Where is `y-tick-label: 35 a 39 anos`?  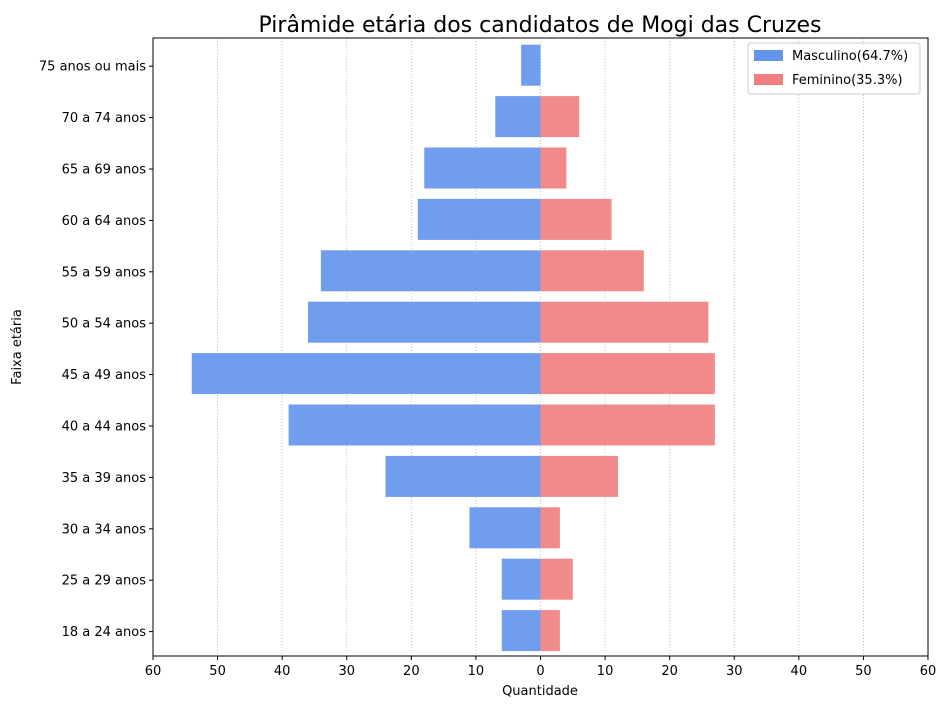
y-tick-label: 35 a 39 anos is located at coordinates (104, 478).